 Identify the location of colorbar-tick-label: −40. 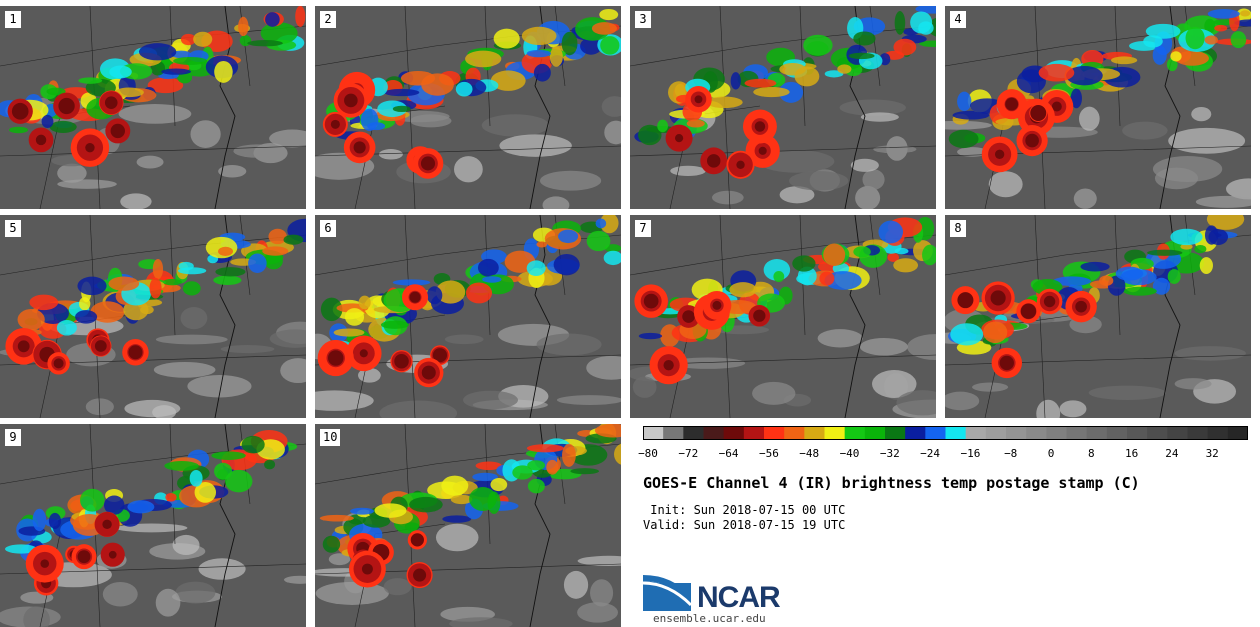
(849, 453).